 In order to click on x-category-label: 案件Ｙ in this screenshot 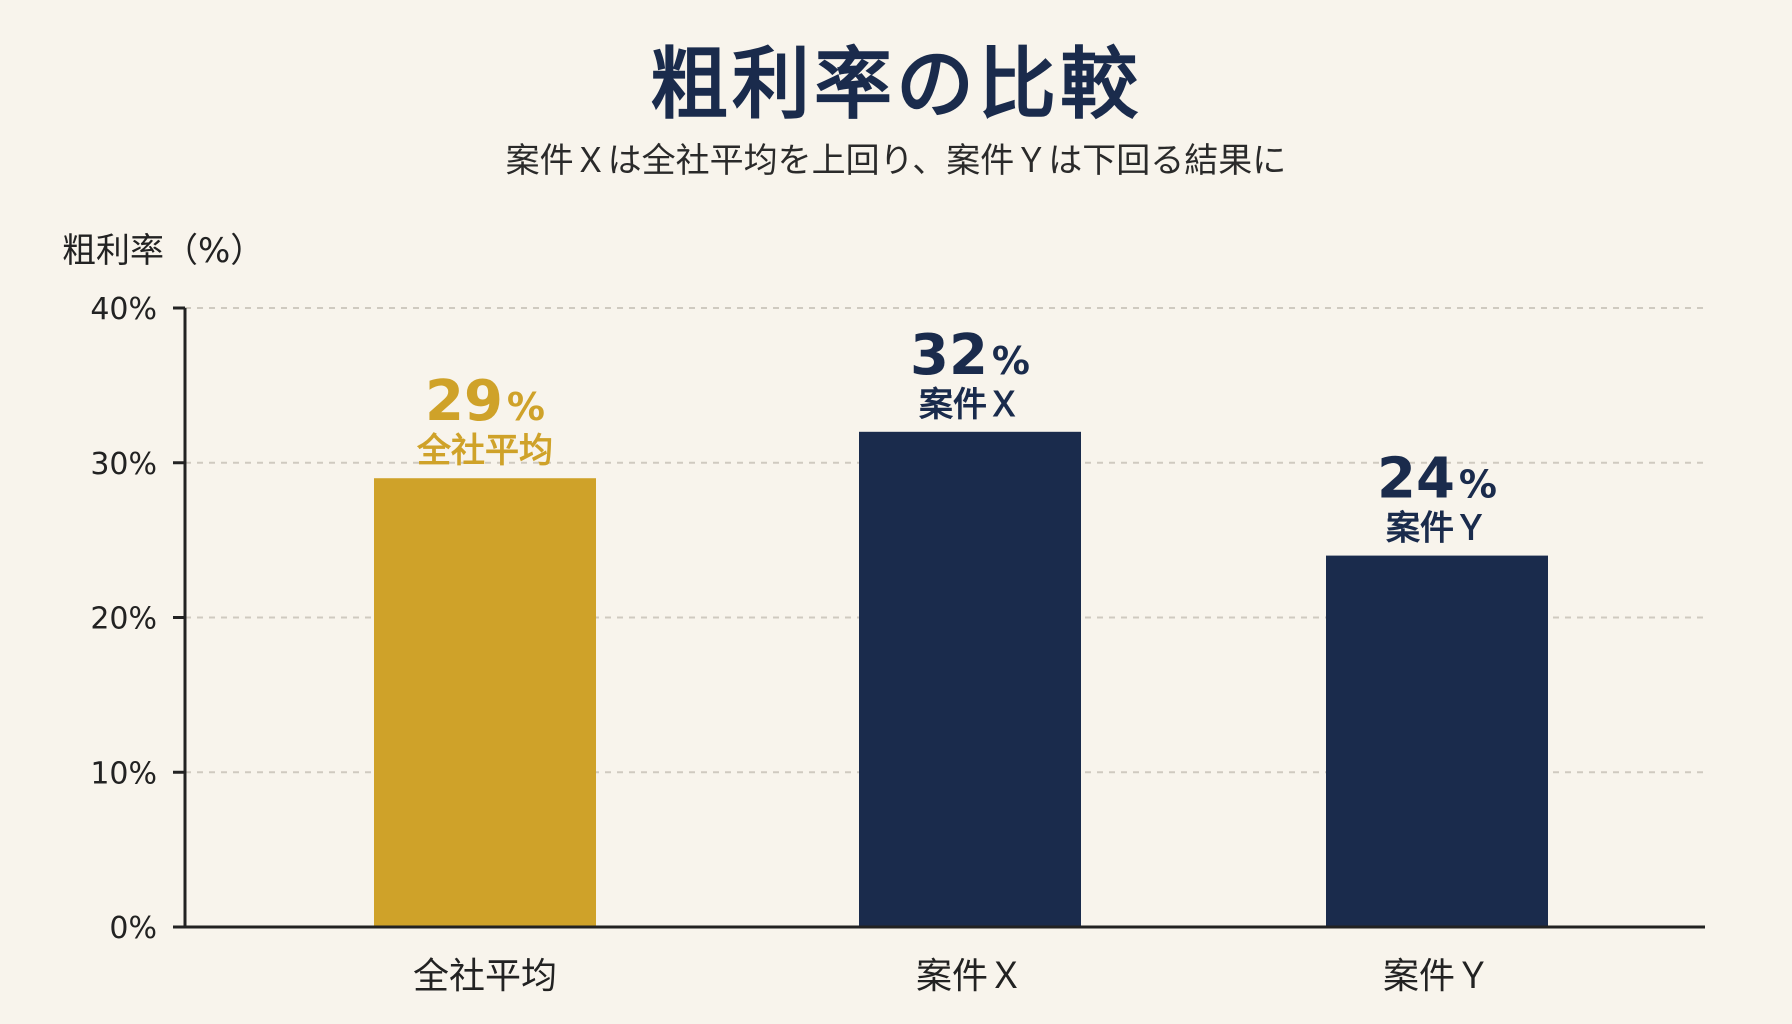, I will do `click(1437, 976)`.